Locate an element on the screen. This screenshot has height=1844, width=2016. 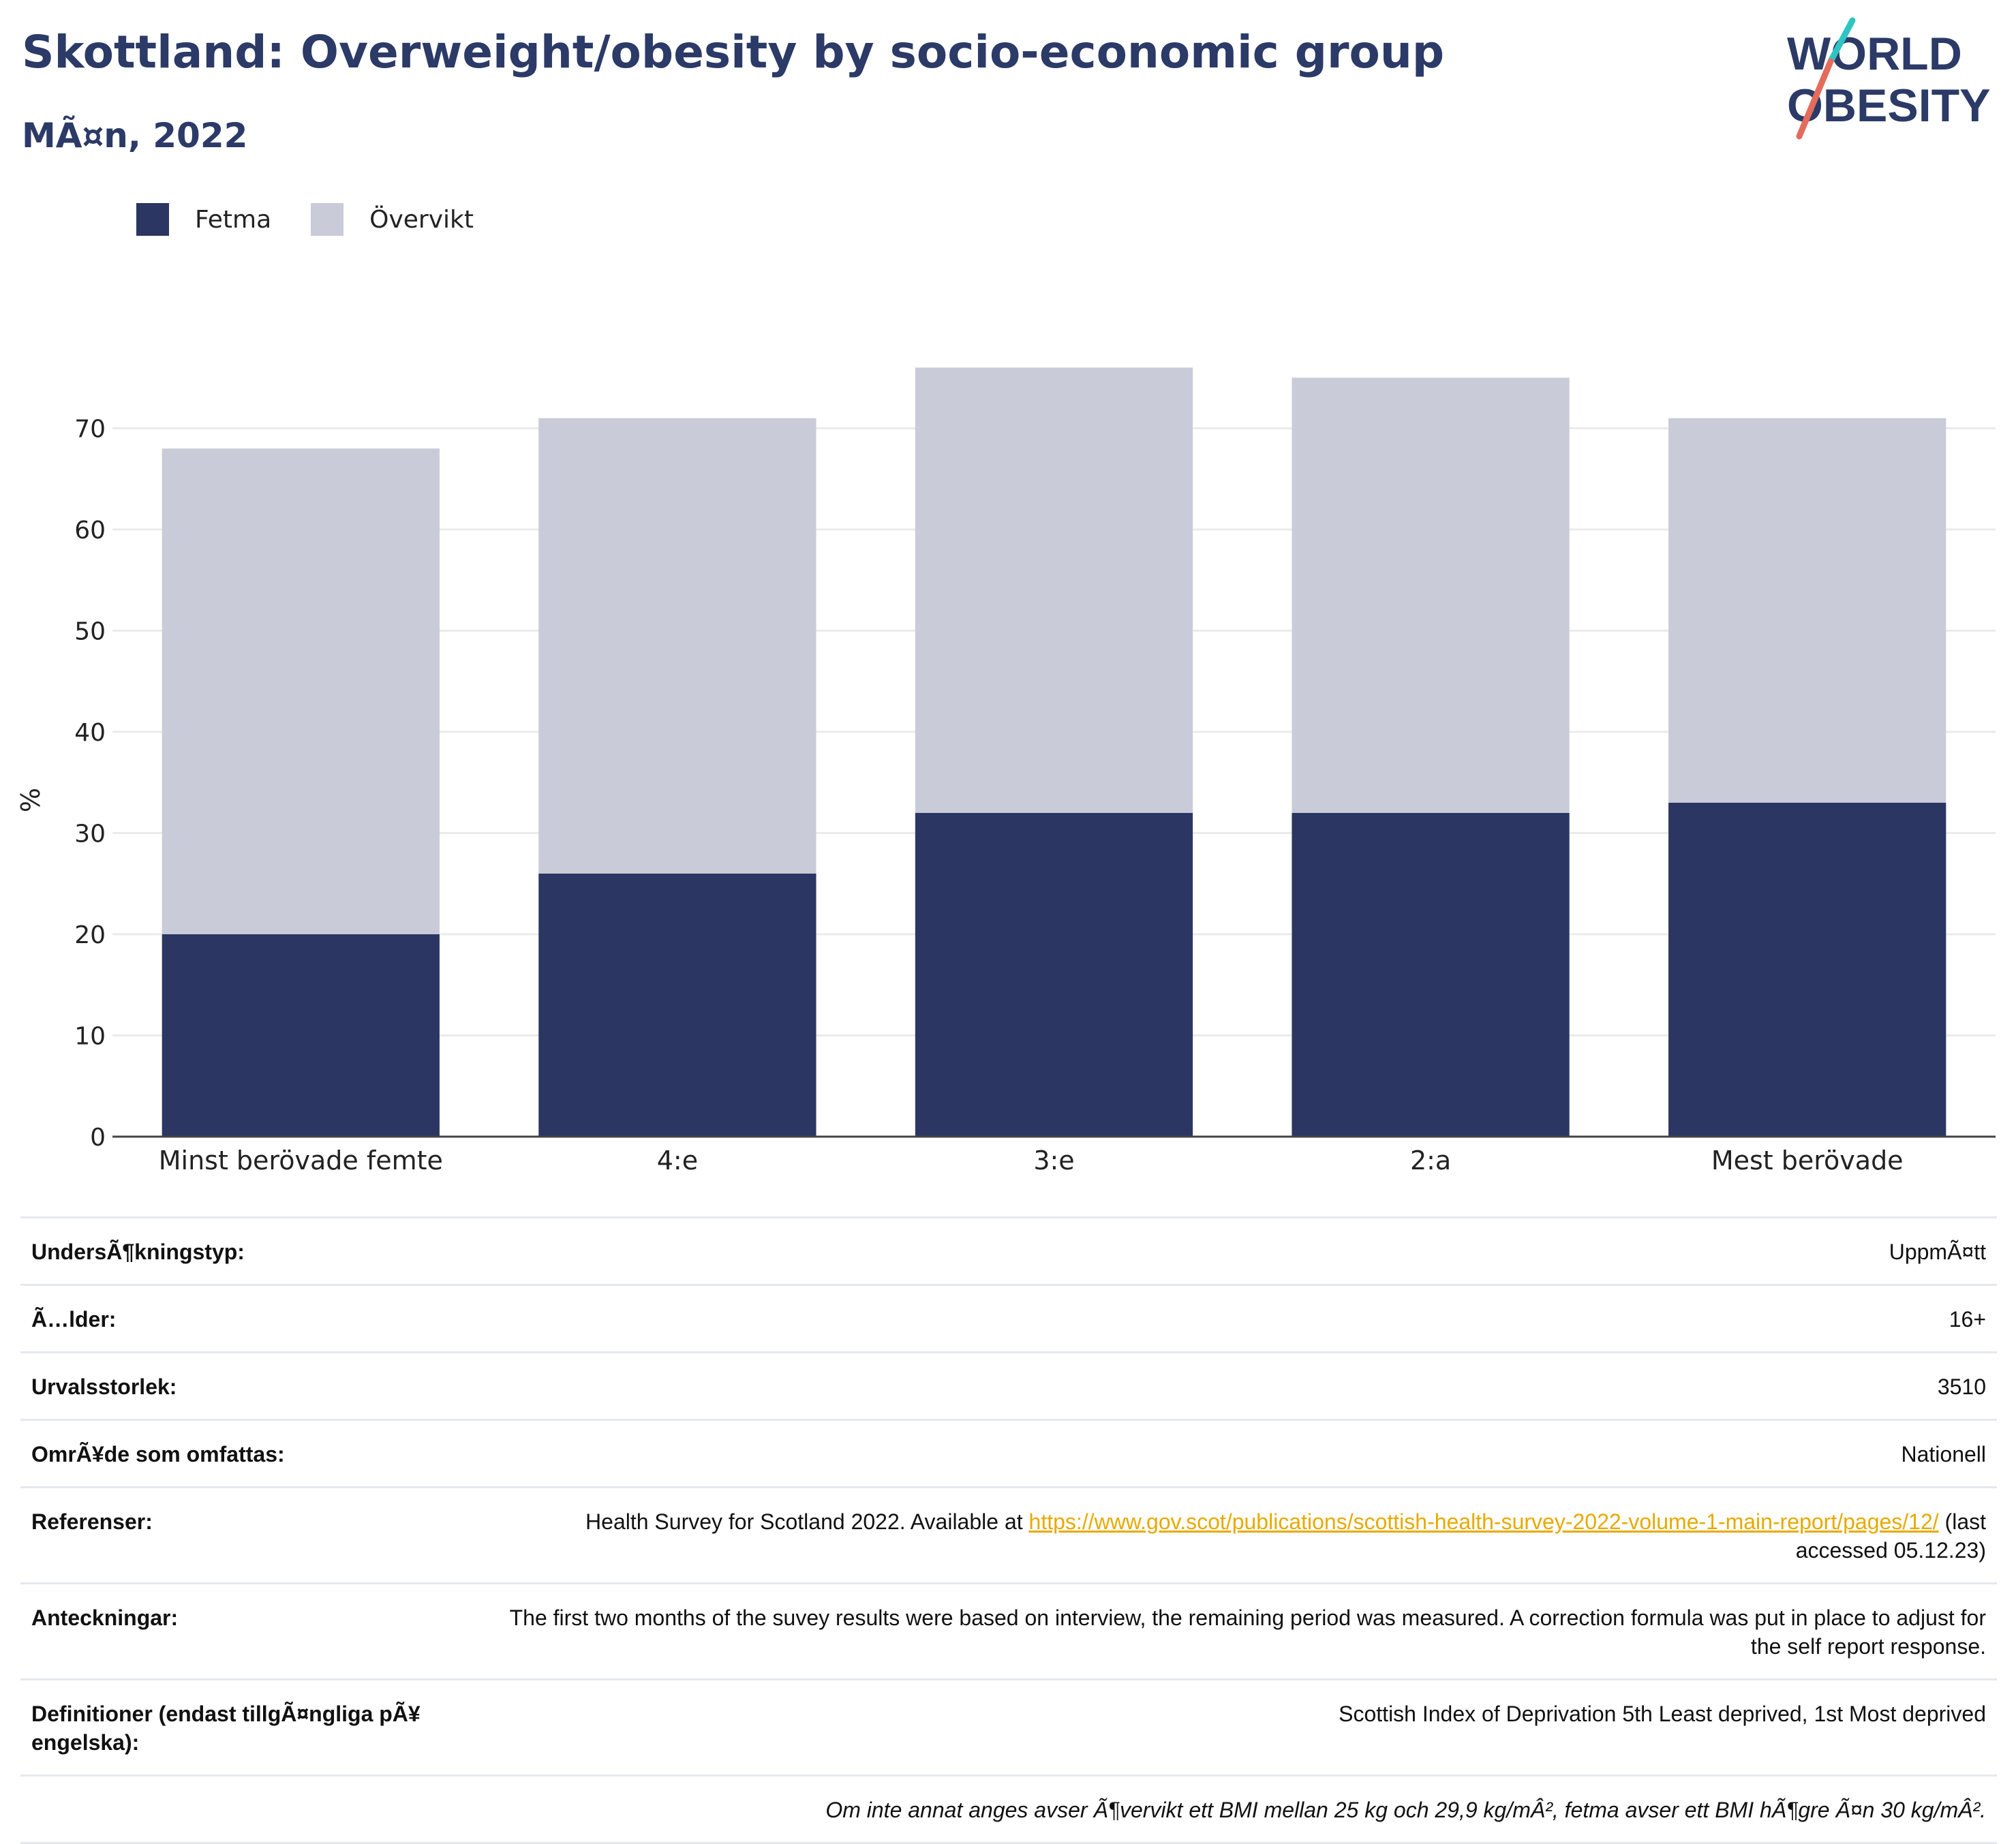
meta-key: Urvalsstorlek: is located at coordinates (104, 1386).